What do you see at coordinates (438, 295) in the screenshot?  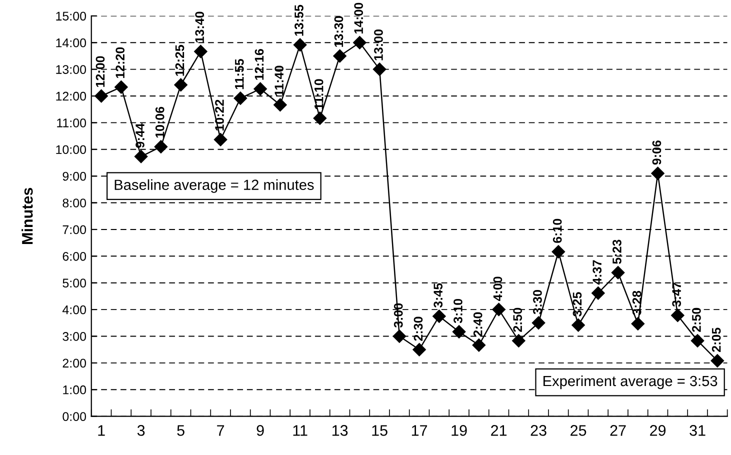 I see `data-label: 3:45` at bounding box center [438, 295].